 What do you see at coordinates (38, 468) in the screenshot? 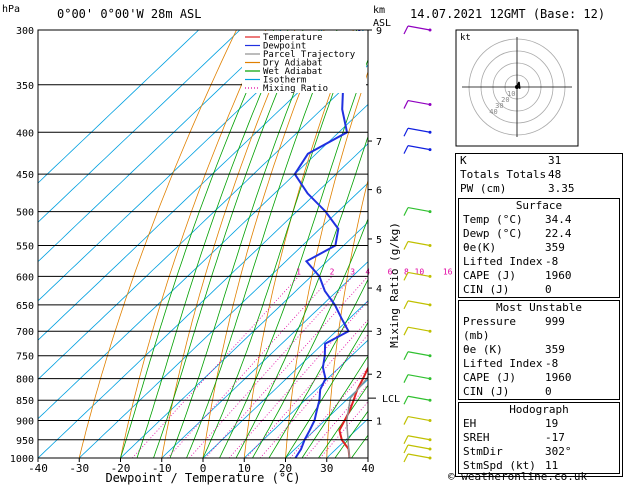
I see `temp-tick-label: -40` at bounding box center [38, 468].